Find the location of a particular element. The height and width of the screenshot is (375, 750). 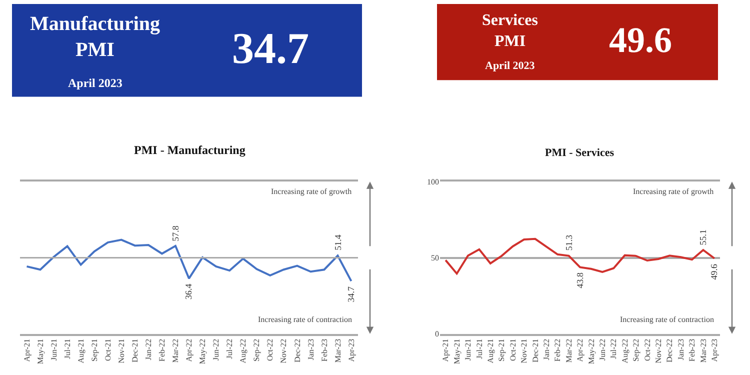

y-tick-label: 0 is located at coordinates (437, 334).